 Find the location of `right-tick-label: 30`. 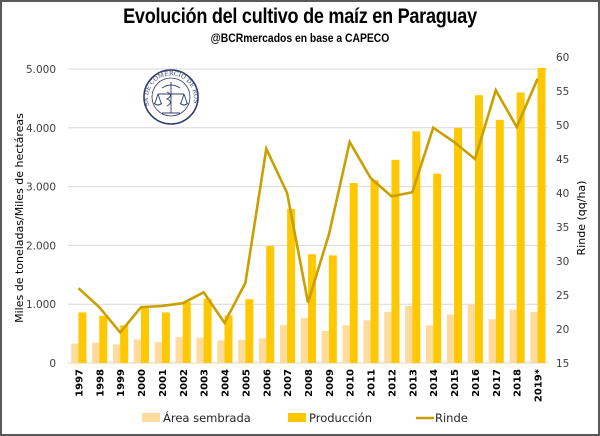

right-tick-label: 30 is located at coordinates (562, 262).